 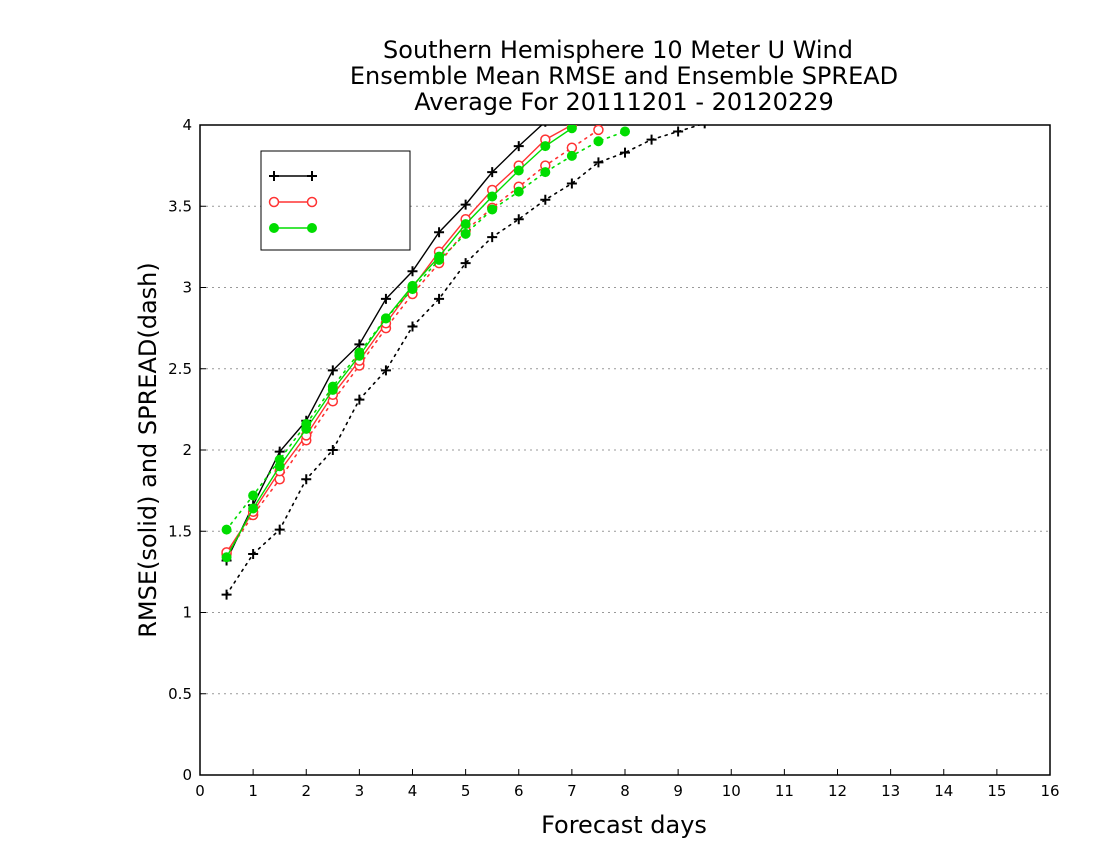 What do you see at coordinates (731, 791) in the screenshot?
I see `x-tick-label: 10` at bounding box center [731, 791].